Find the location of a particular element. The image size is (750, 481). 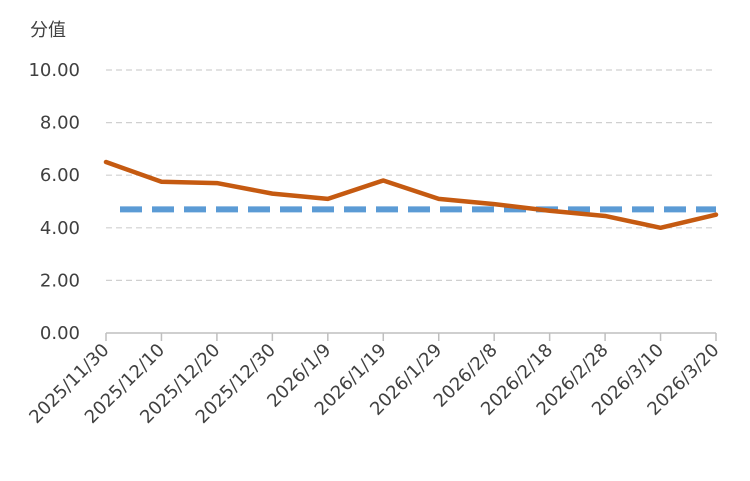

y-tick-label: 6.00 is located at coordinates (60, 175).